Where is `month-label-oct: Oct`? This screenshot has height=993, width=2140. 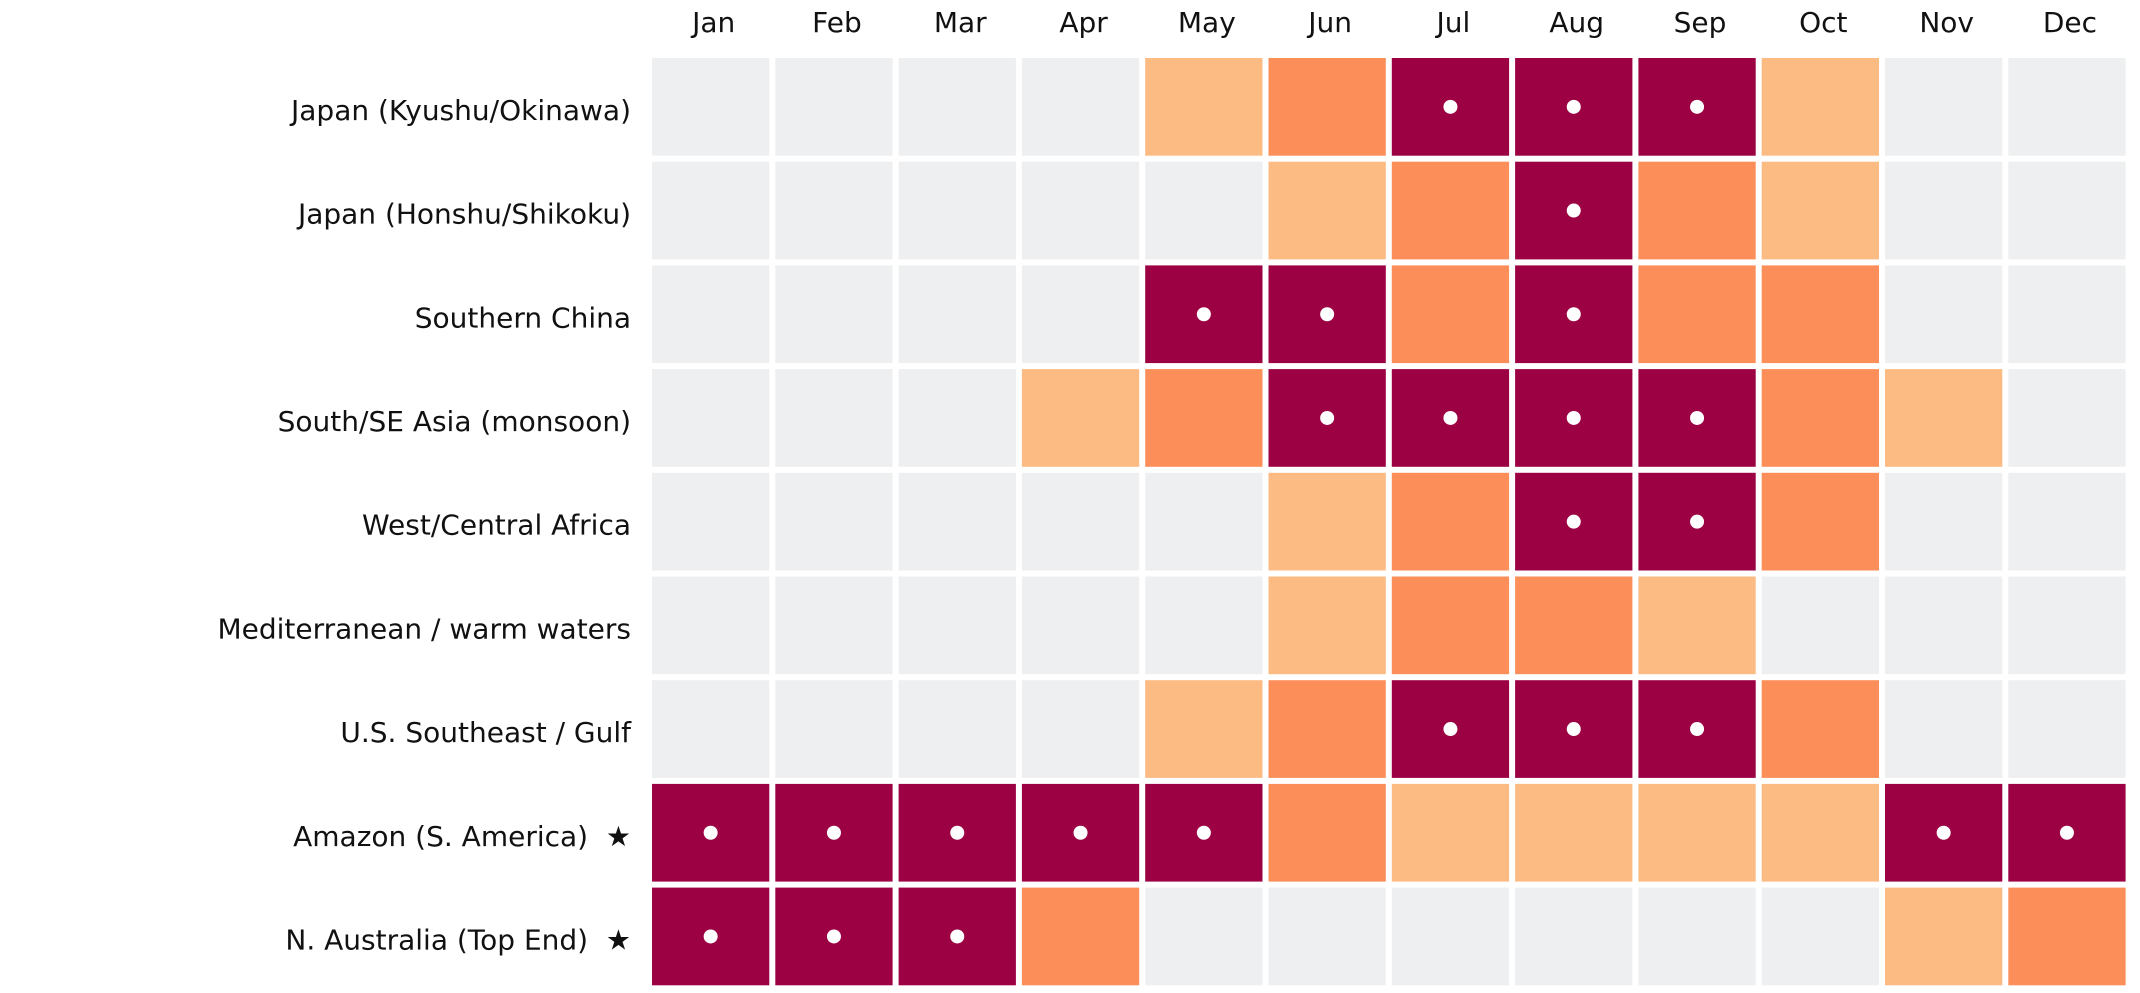
month-label-oct: Oct is located at coordinates (1823, 22).